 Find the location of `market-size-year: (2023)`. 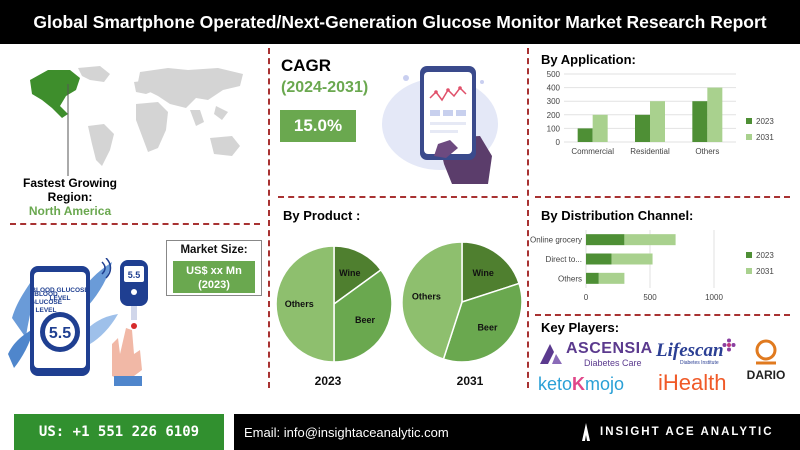

market-size-year: (2023) is located at coordinates (214, 285).